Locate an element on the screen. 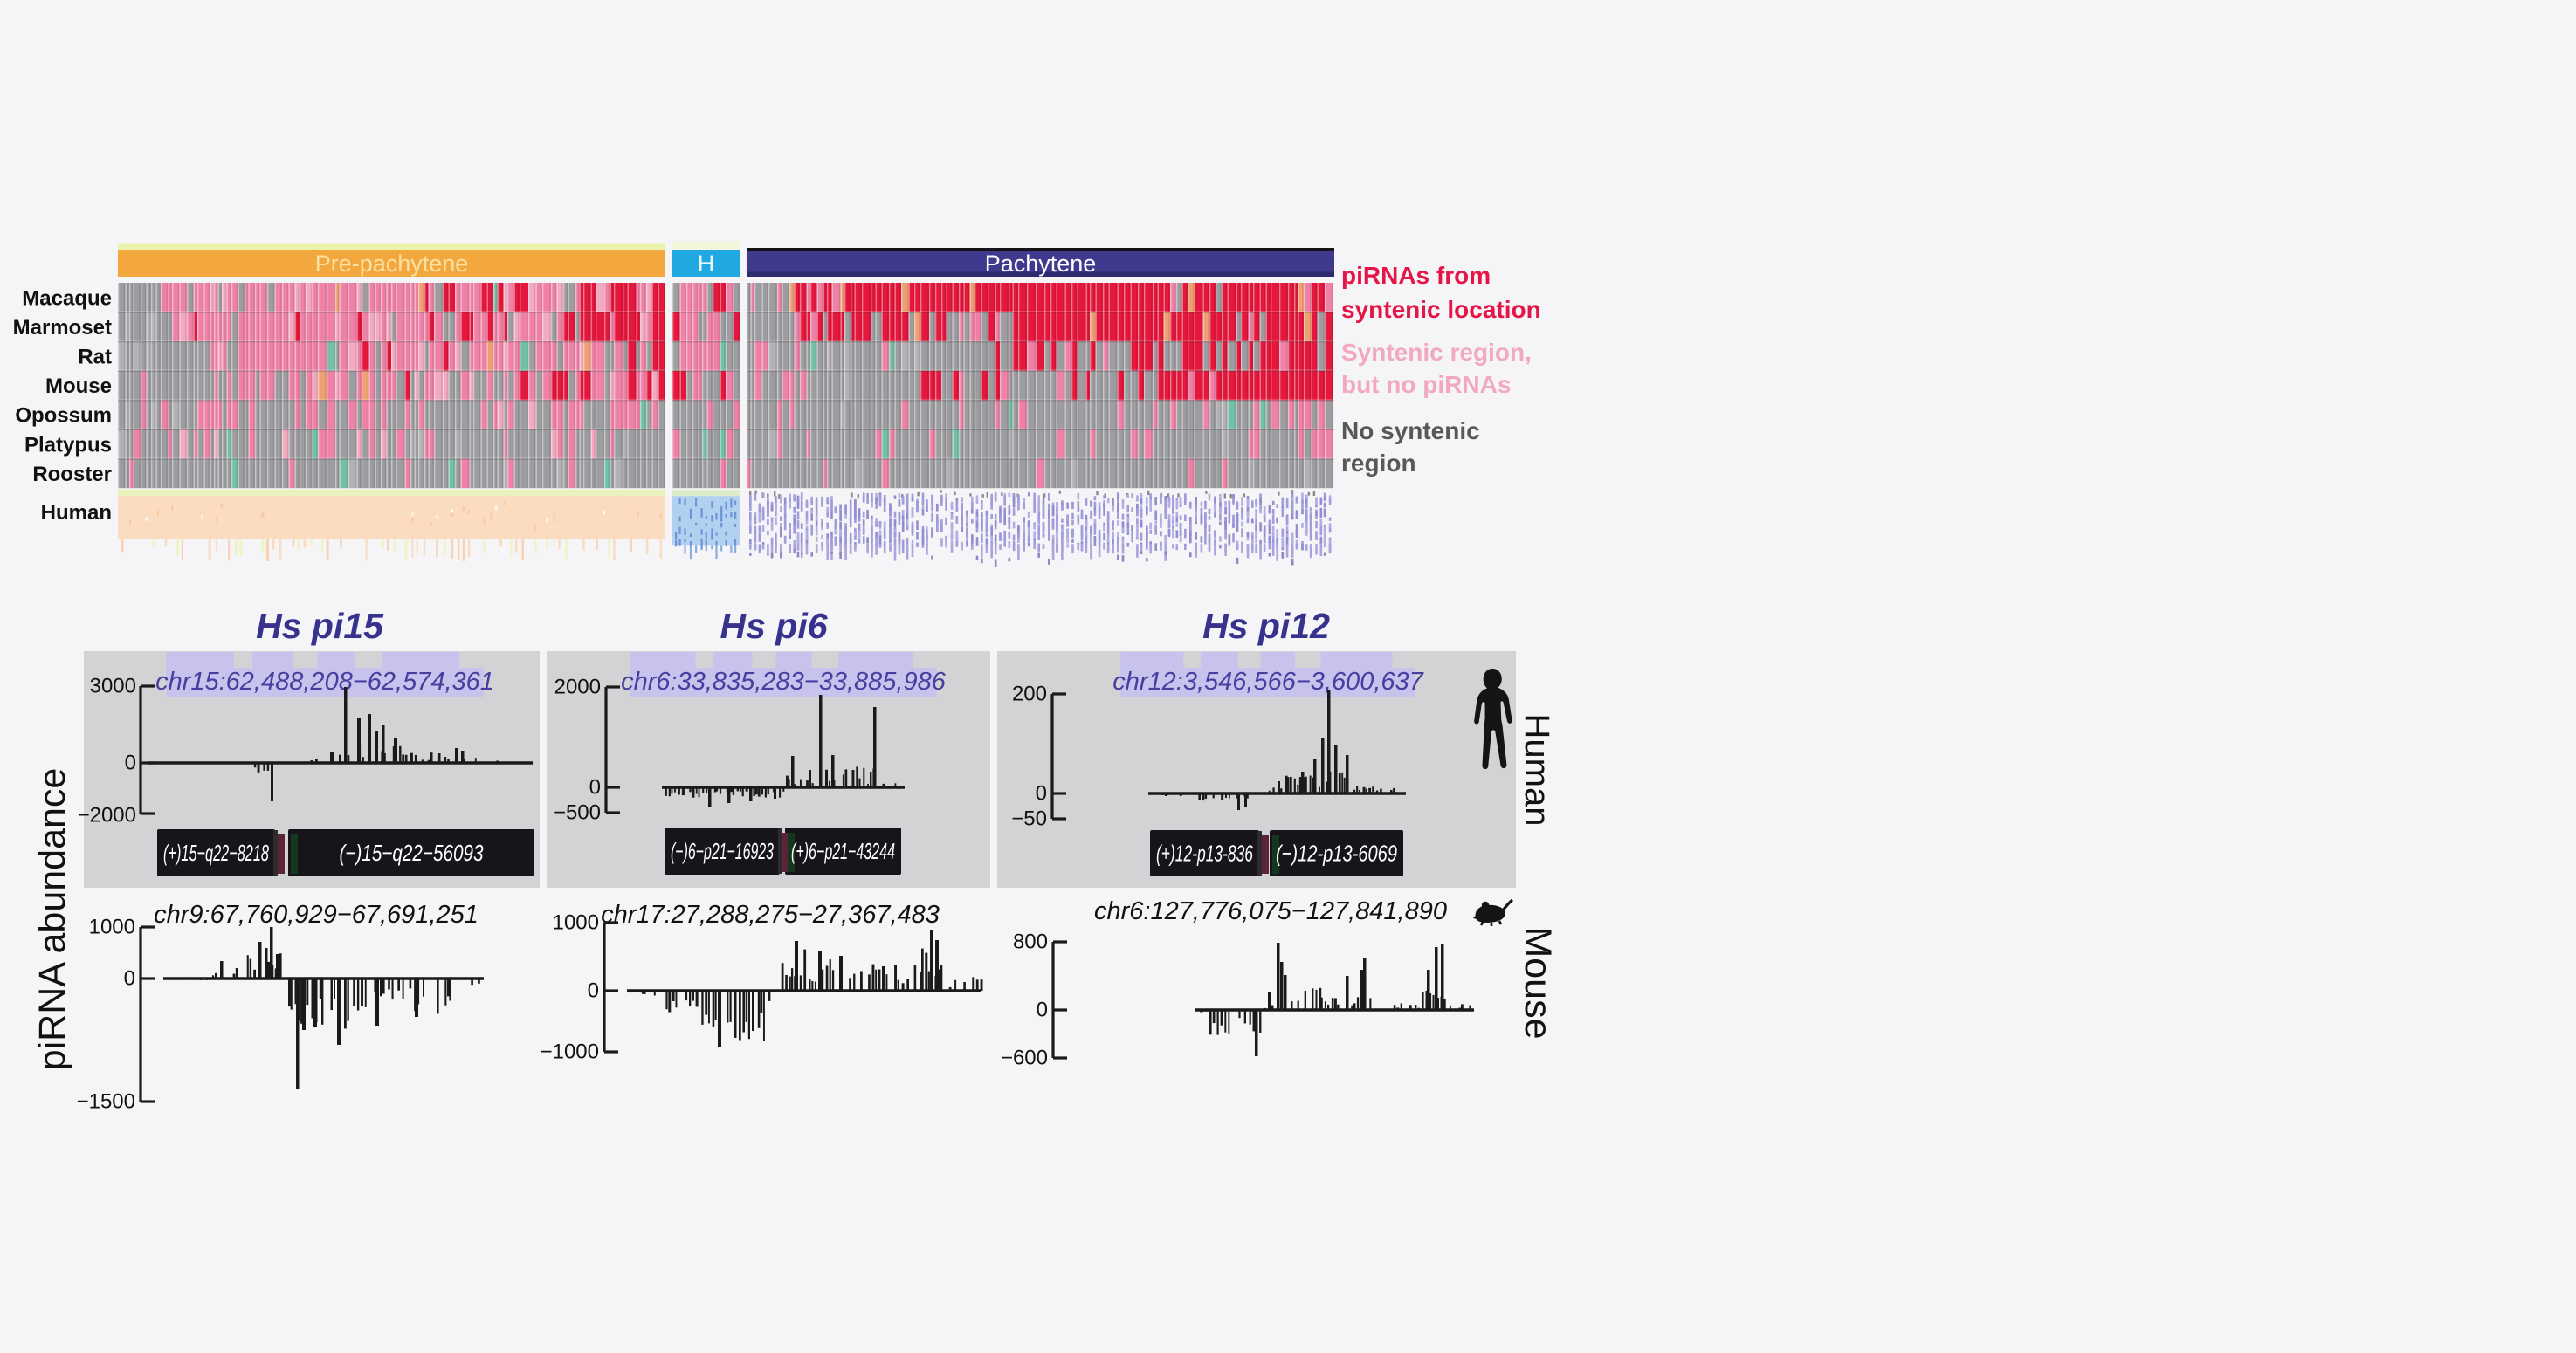 This screenshot has height=1353, width=2576. svg-text: chr6:33,835,283−33,885,986 is located at coordinates (784, 682).